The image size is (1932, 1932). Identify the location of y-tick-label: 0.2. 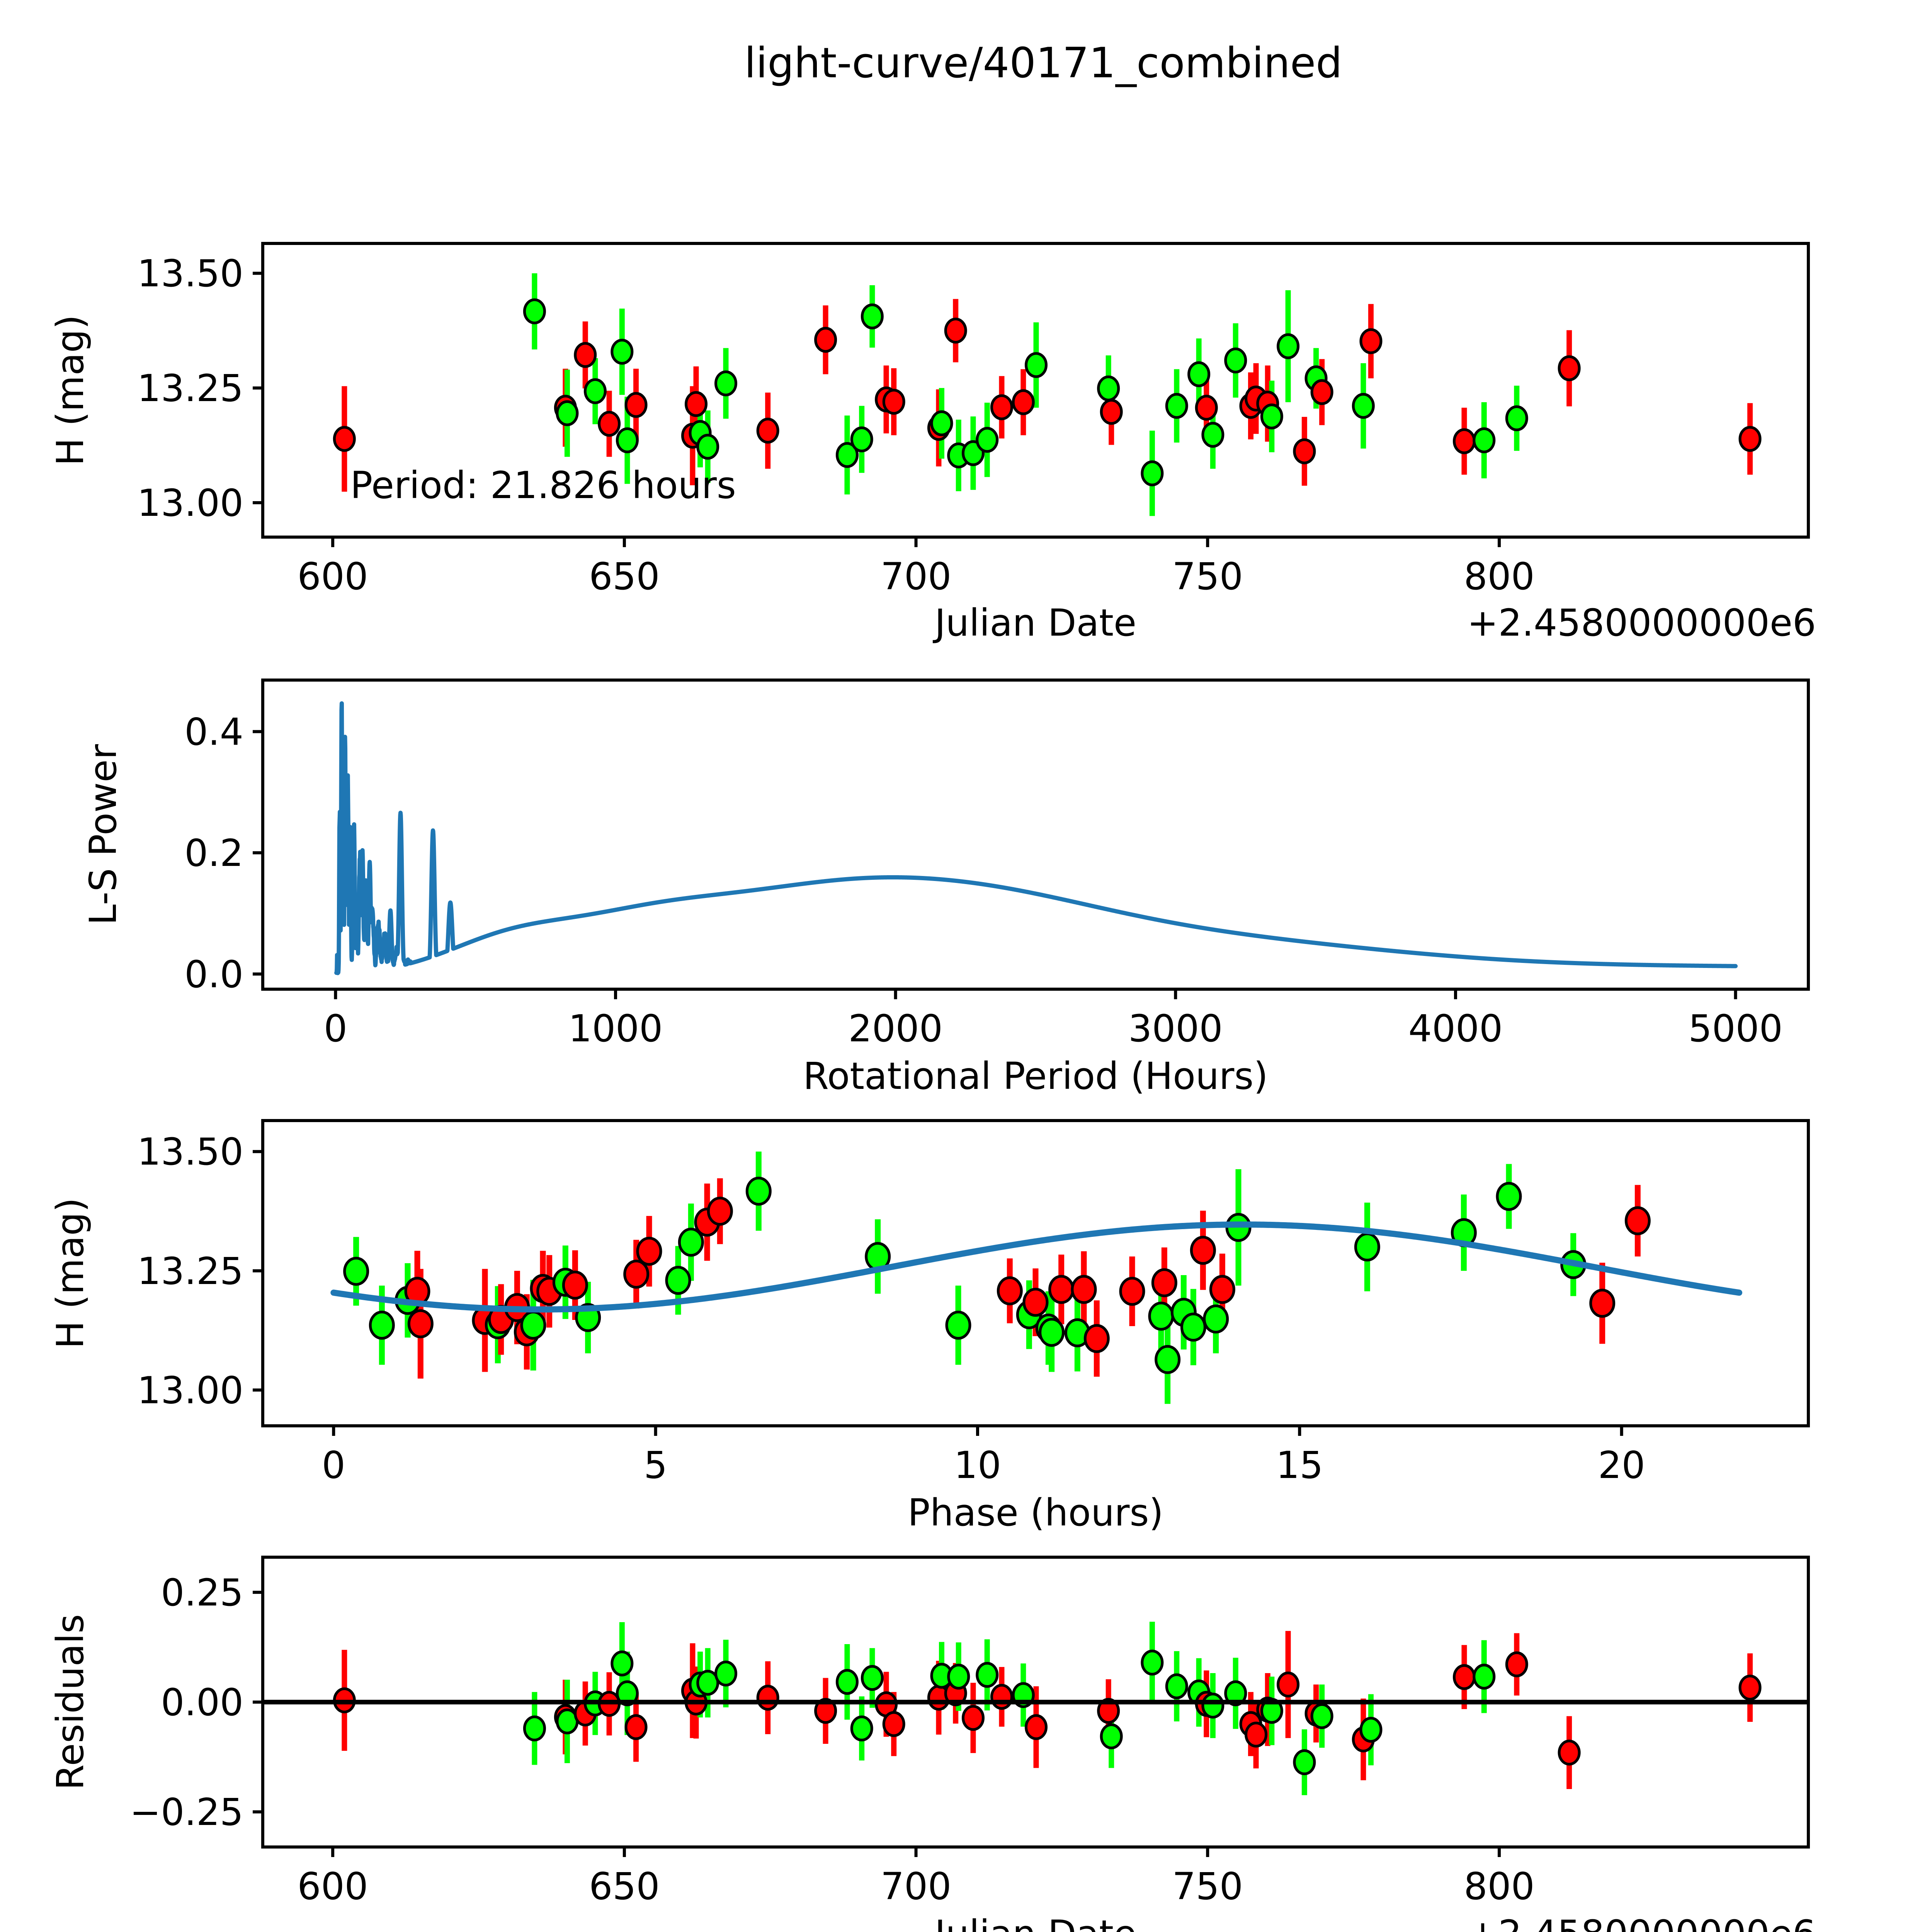
(214, 854).